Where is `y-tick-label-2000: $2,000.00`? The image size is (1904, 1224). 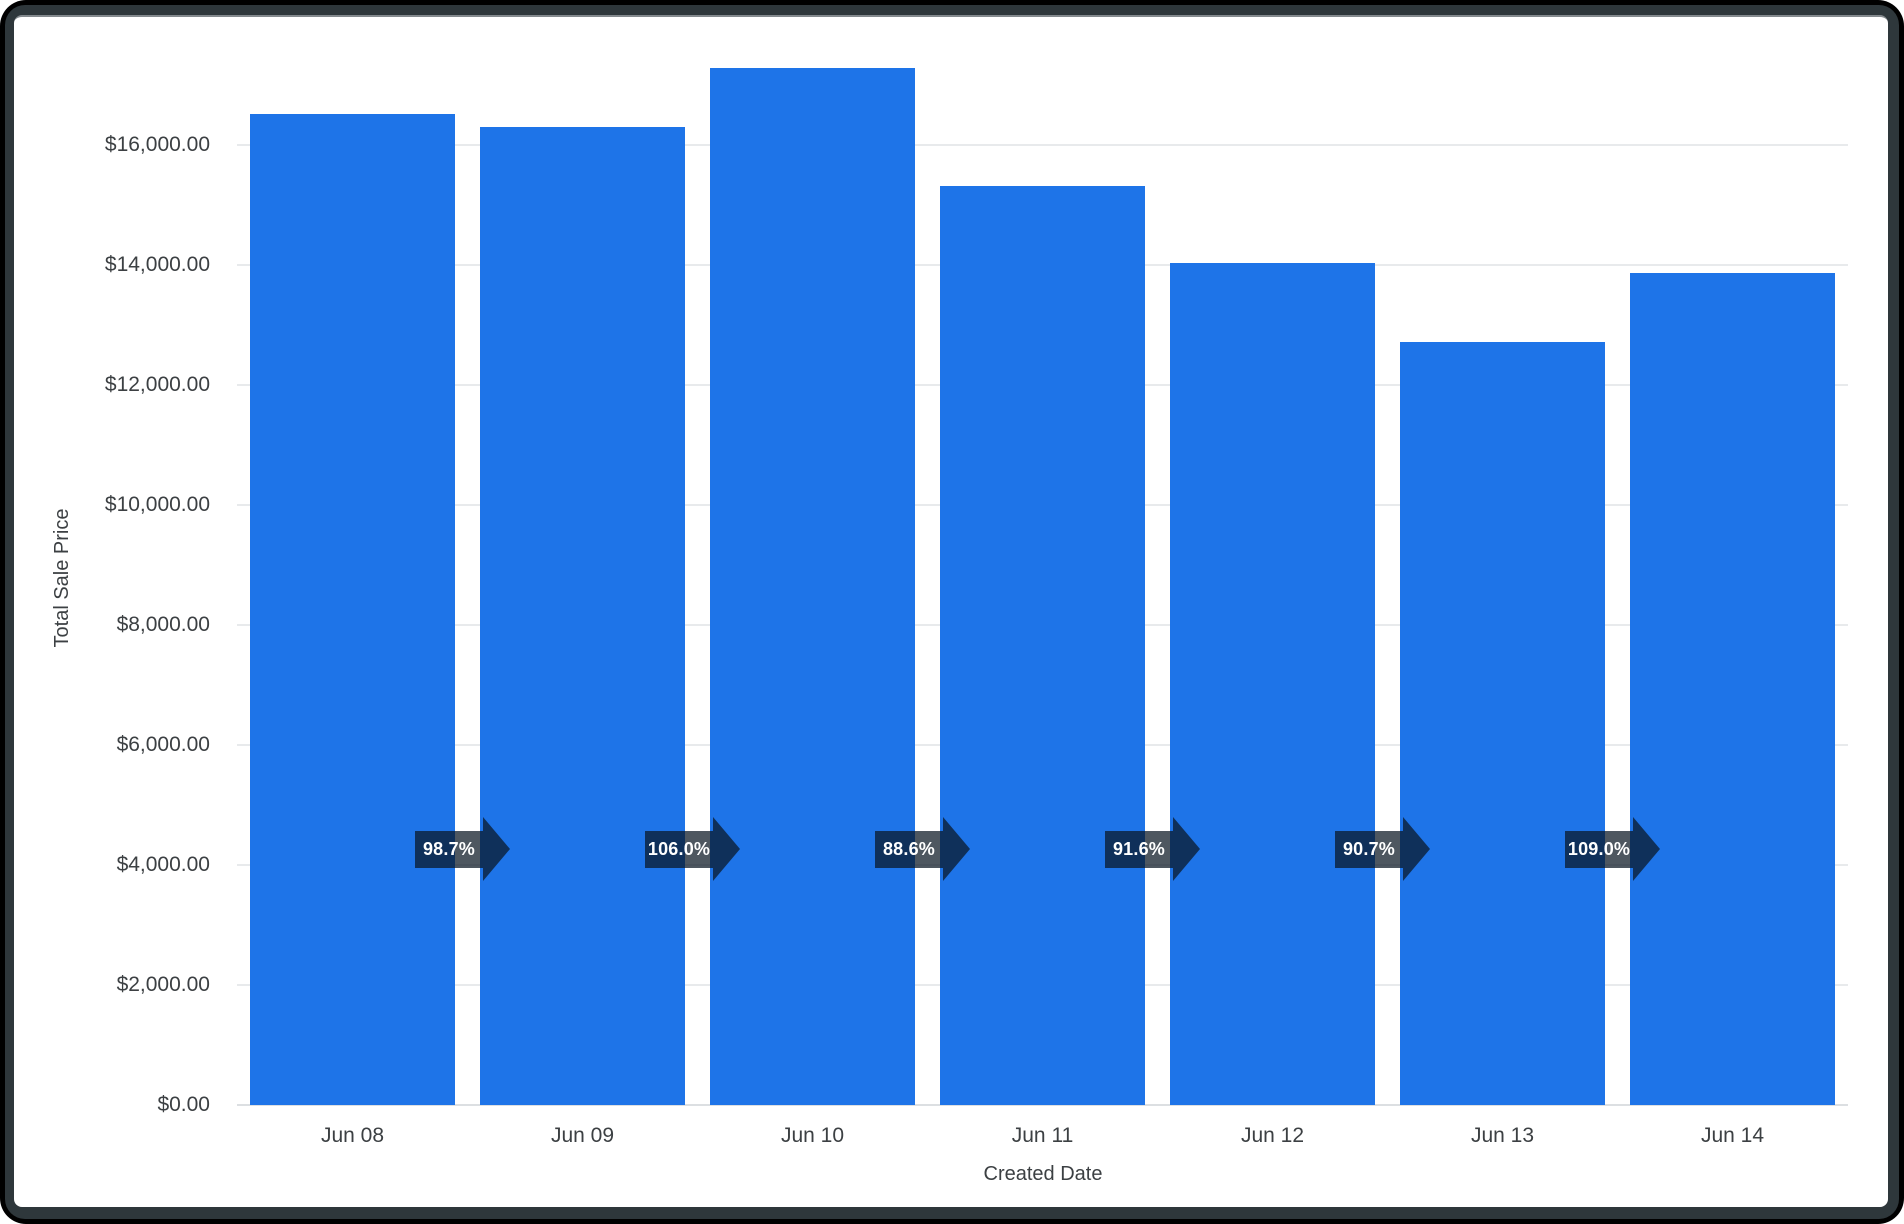
y-tick-label-2000: $2,000.00 is located at coordinates (163, 984).